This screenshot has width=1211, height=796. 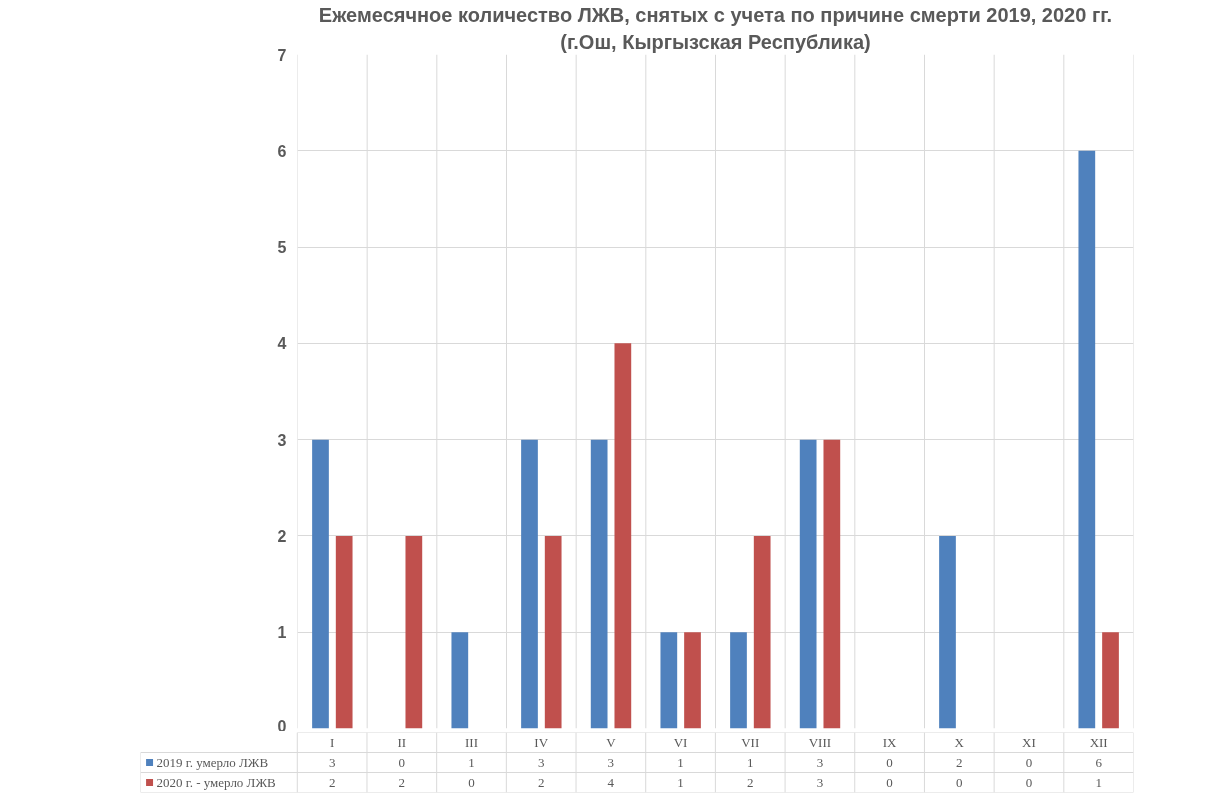 What do you see at coordinates (1099, 762) in the screenshot?
I see `data-label: 6` at bounding box center [1099, 762].